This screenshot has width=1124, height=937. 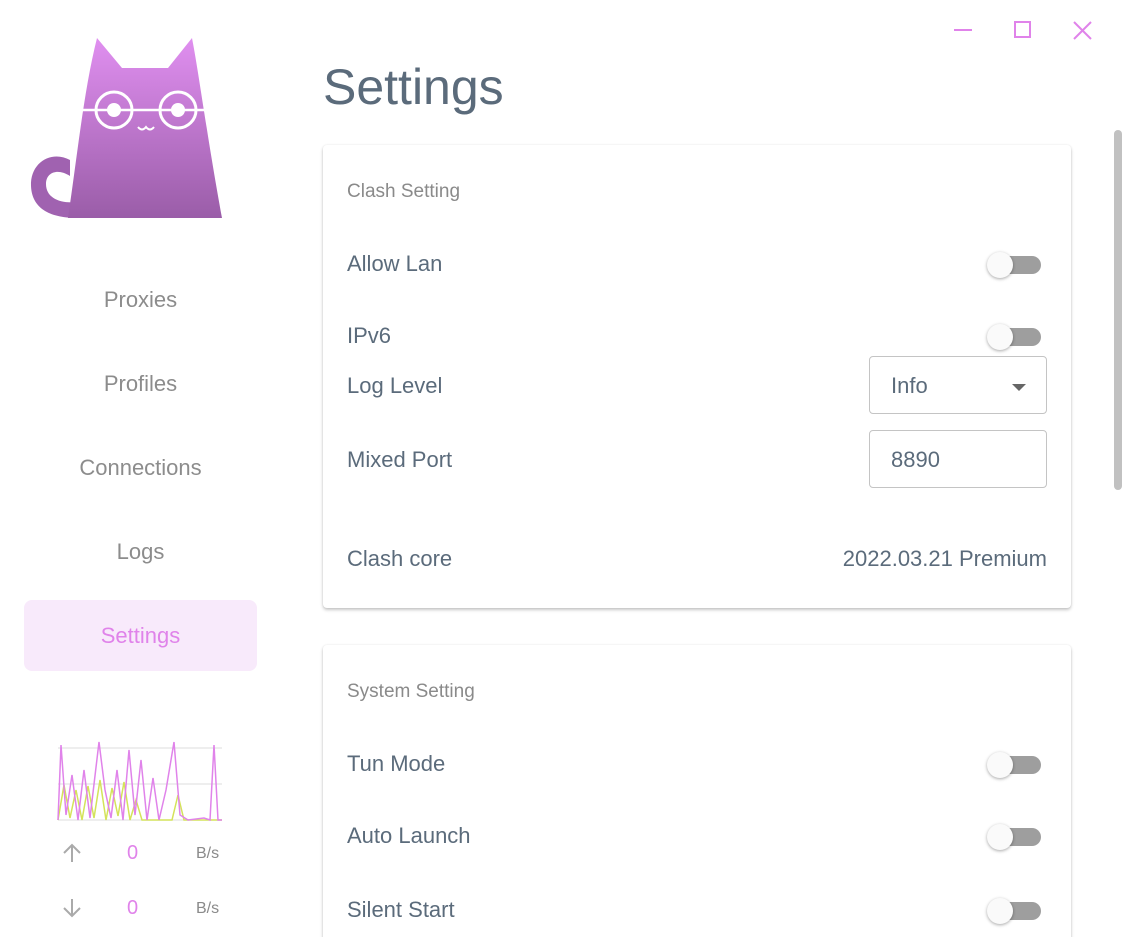 I want to click on section-title: System Setting, so click(x=411, y=691).